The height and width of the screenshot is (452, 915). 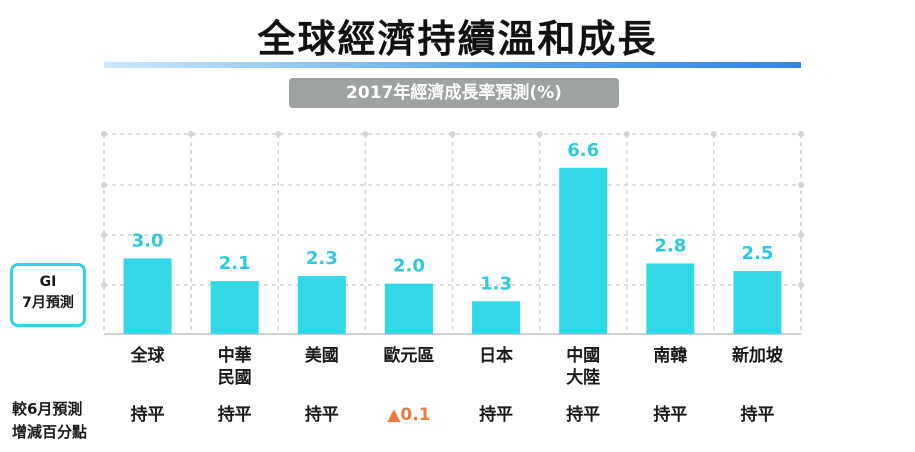 What do you see at coordinates (48, 282) in the screenshot?
I see `legend-line-1: GI` at bounding box center [48, 282].